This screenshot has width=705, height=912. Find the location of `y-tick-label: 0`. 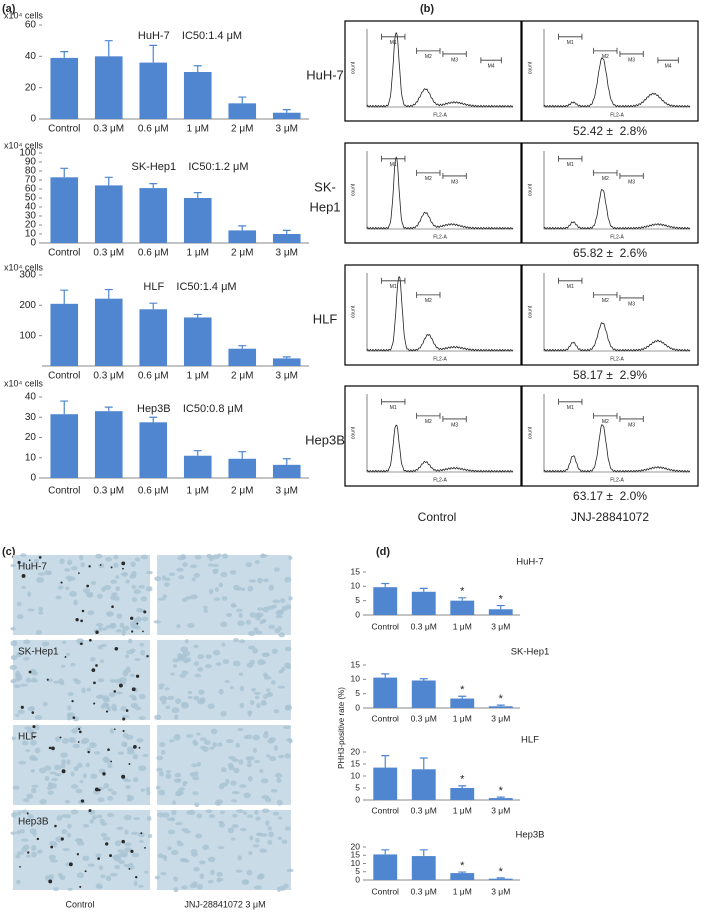

y-tick-label: 0 is located at coordinates (357, 614).